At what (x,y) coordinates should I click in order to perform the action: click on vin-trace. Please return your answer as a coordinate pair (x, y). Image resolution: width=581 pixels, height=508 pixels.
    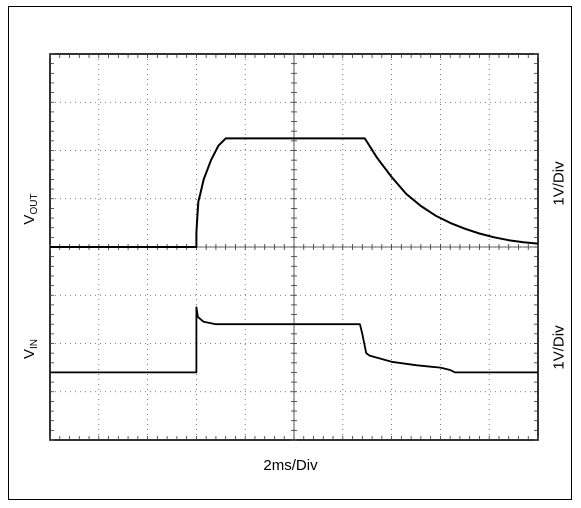
    Looking at the image, I should click on (294, 340).